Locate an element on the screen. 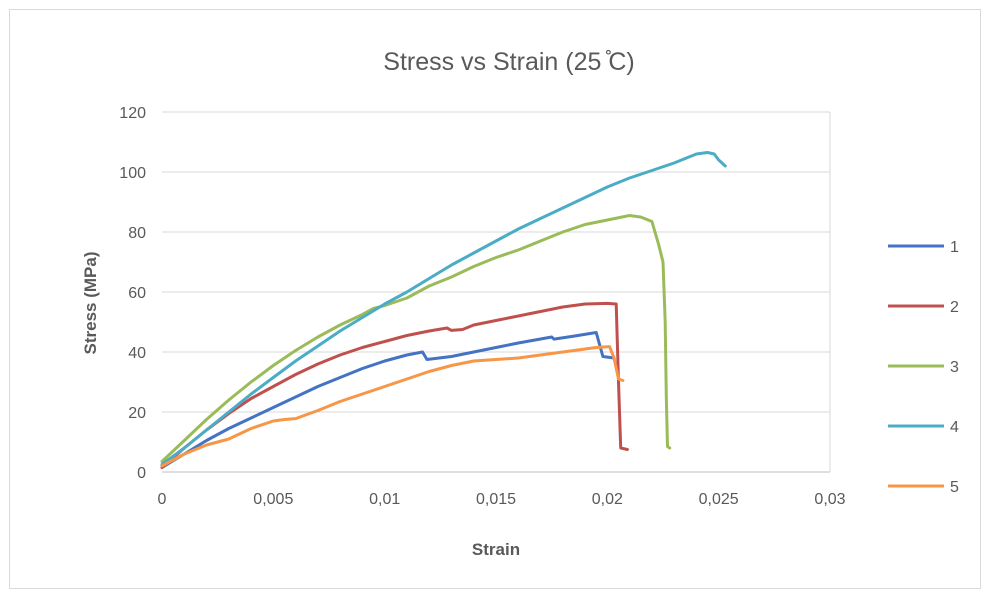  y-tick-label: 60 is located at coordinates (137, 293).